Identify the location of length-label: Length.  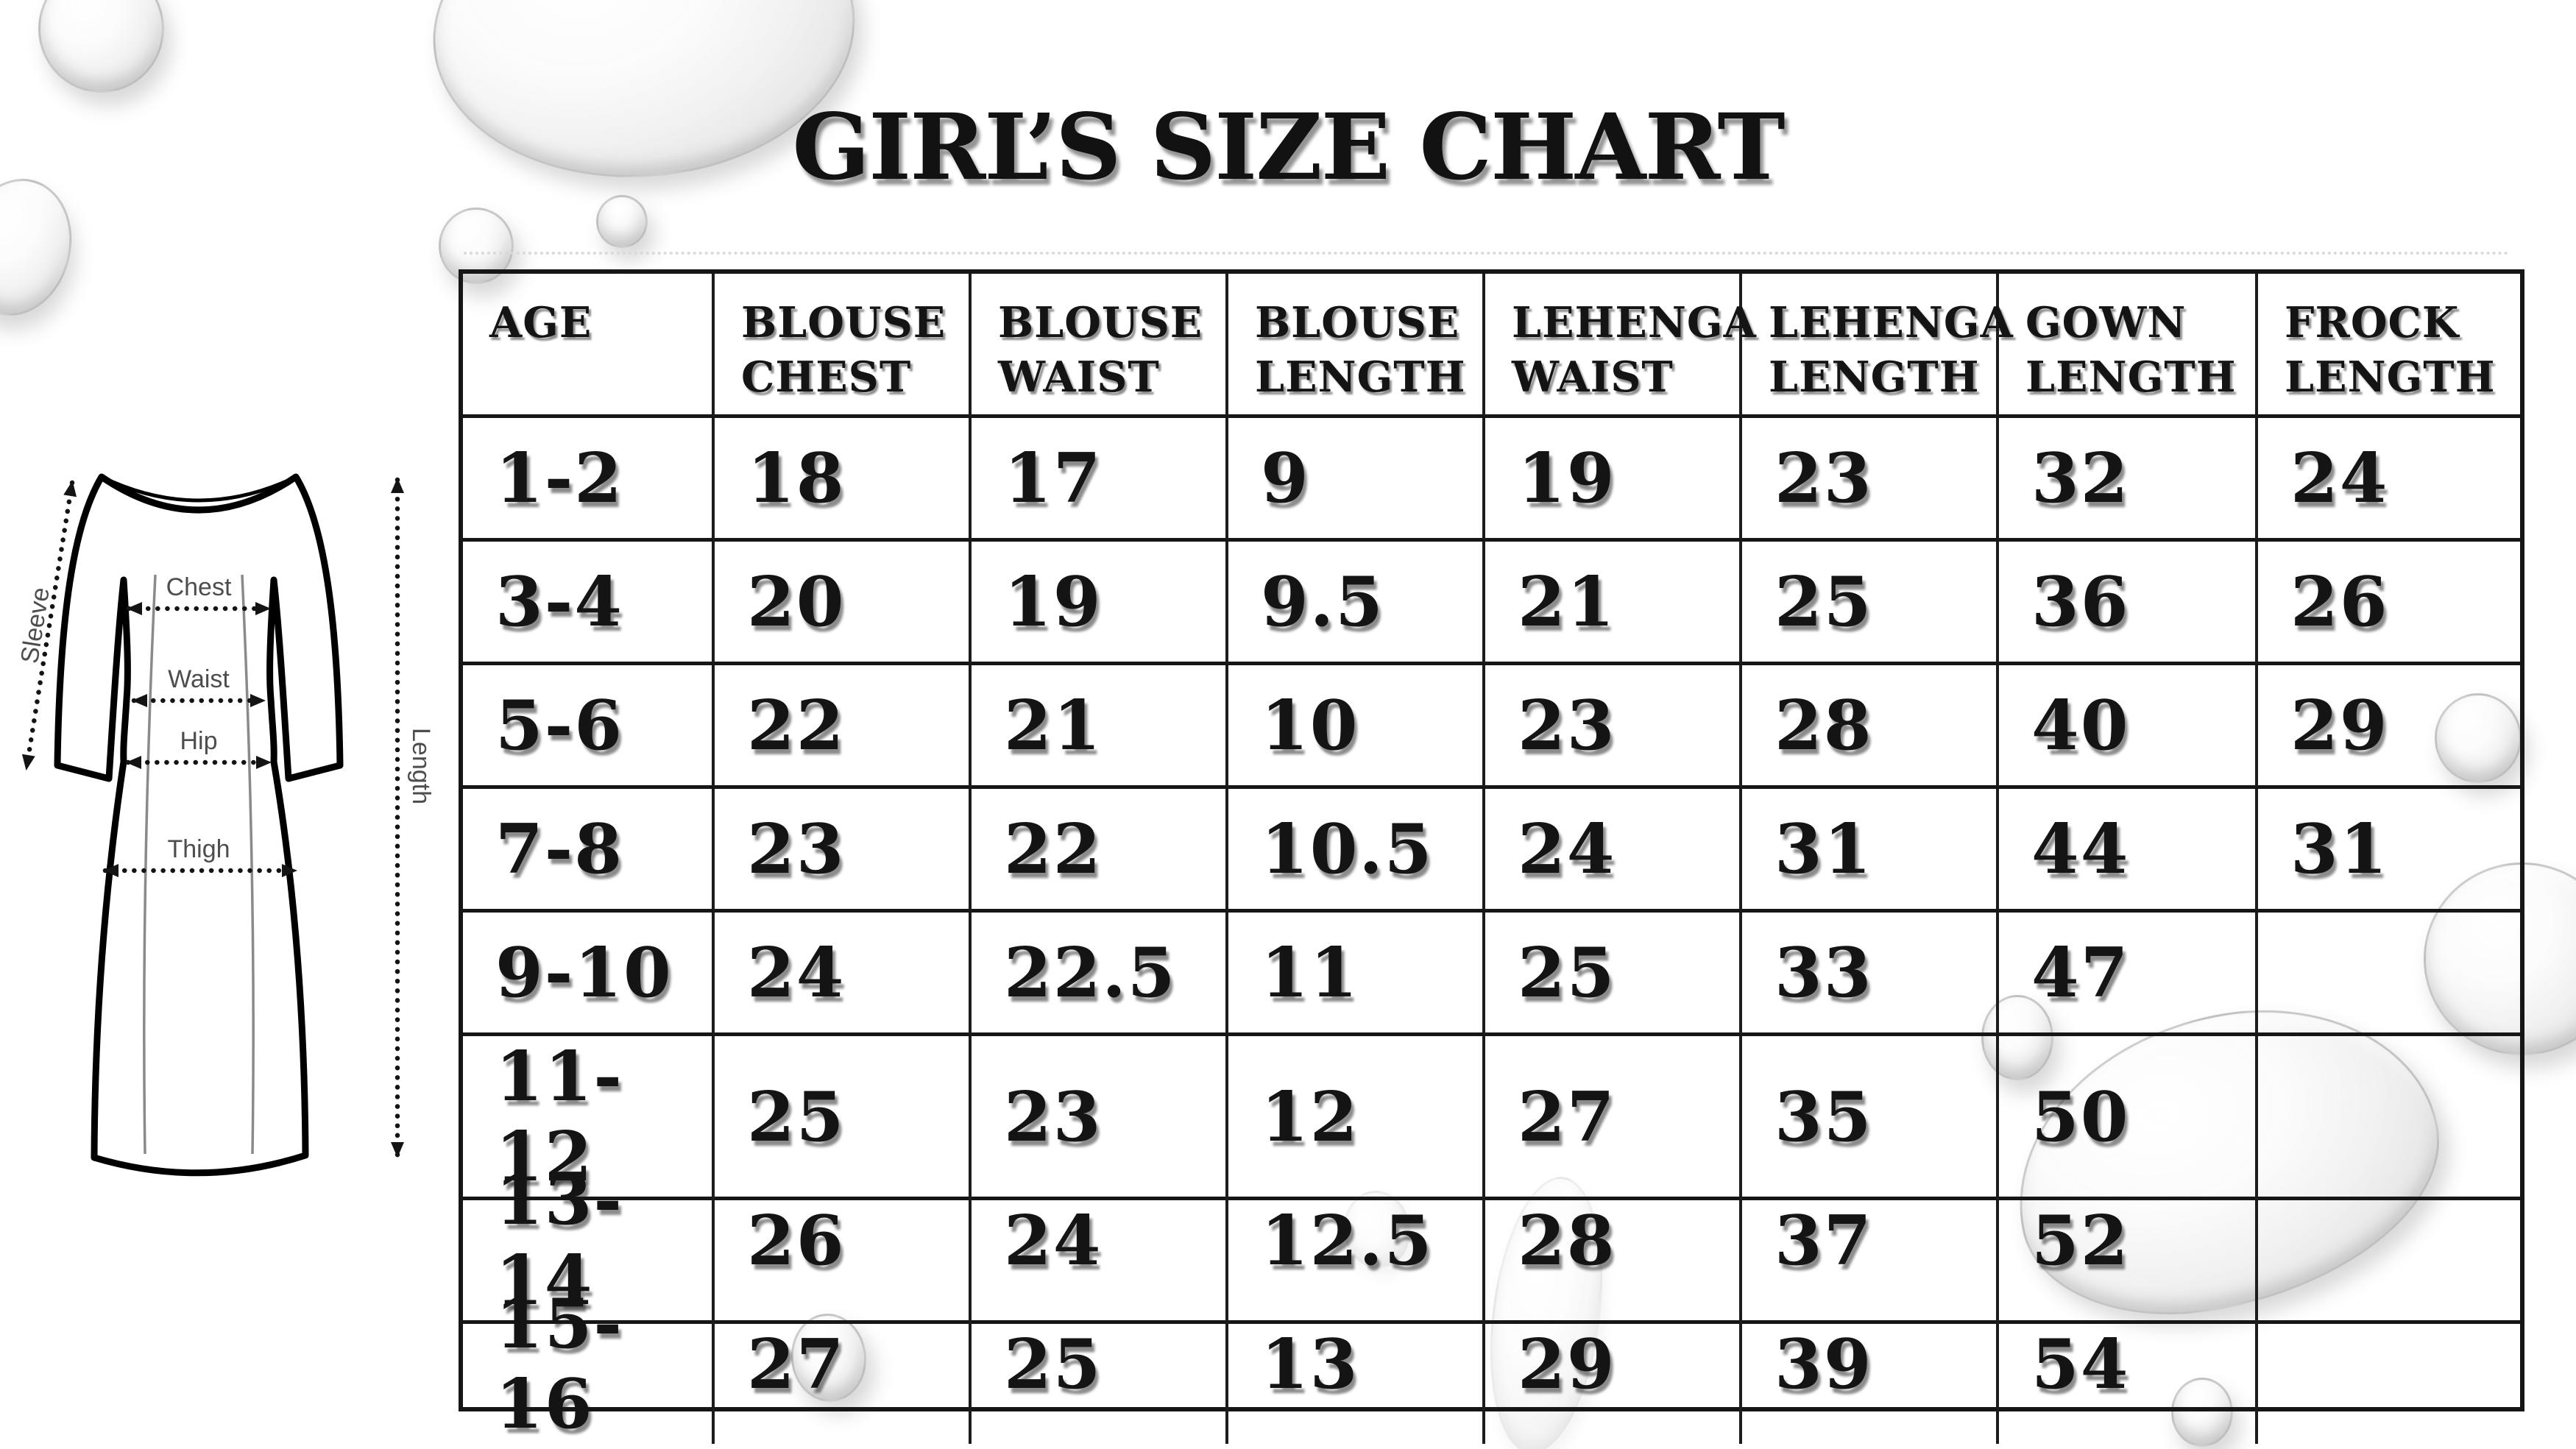
(421, 766).